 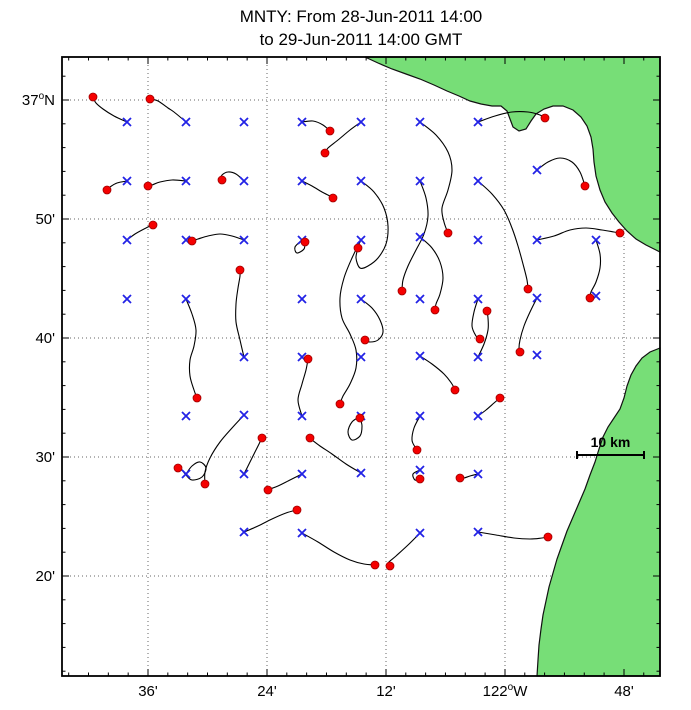 What do you see at coordinates (506, 691) in the screenshot?
I see `tick-label: 122oW` at bounding box center [506, 691].